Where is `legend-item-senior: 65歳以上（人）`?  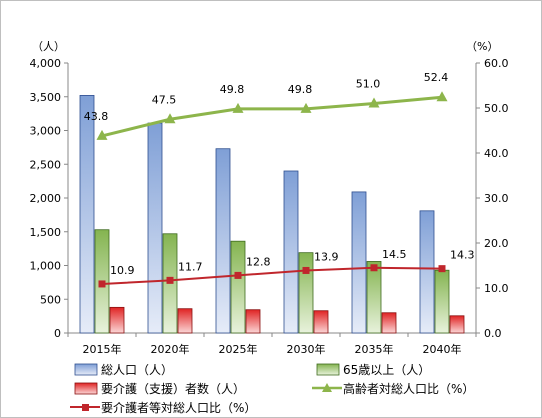
legend-item-senior: 65歳以上（人） is located at coordinates (373, 370).